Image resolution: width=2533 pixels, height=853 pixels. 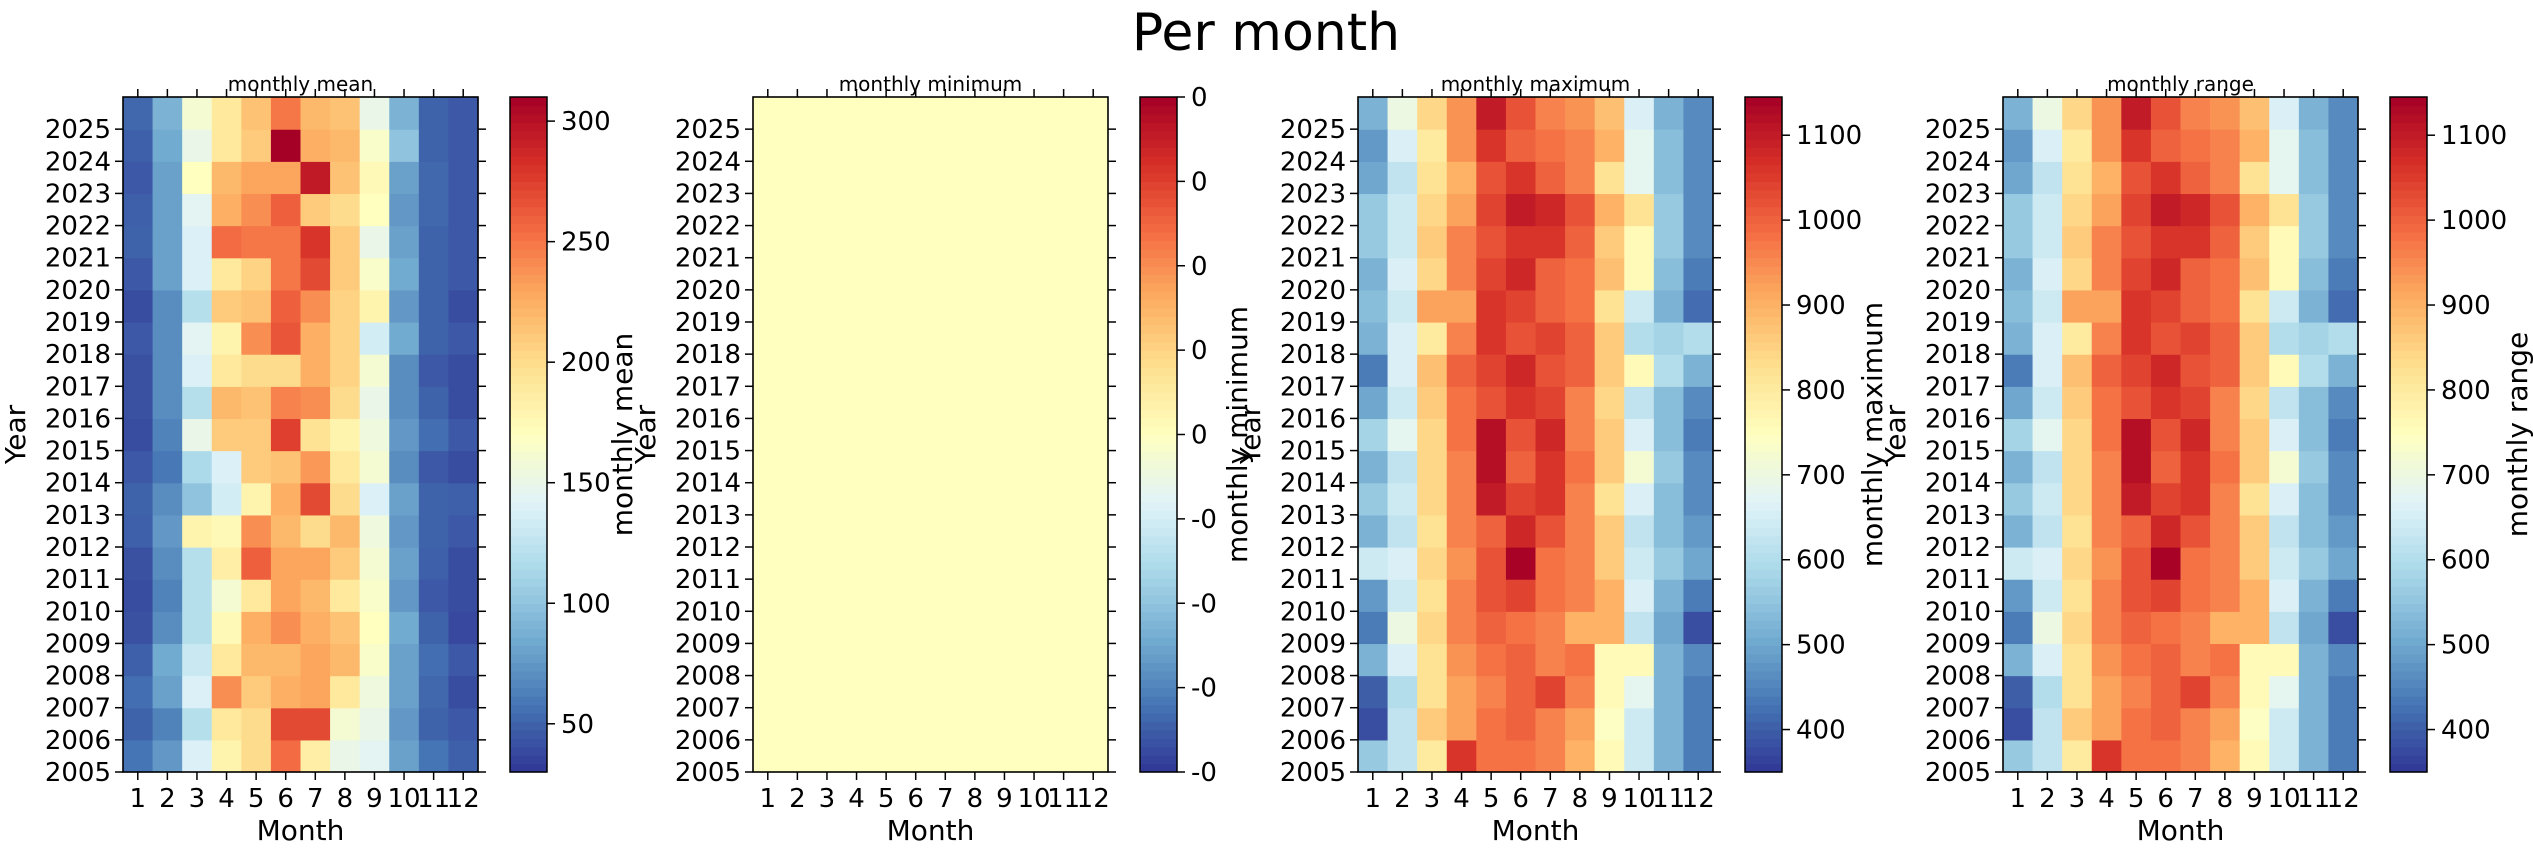 What do you see at coordinates (1204, 520) in the screenshot?
I see `colorbar-tick-label: -0` at bounding box center [1204, 520].